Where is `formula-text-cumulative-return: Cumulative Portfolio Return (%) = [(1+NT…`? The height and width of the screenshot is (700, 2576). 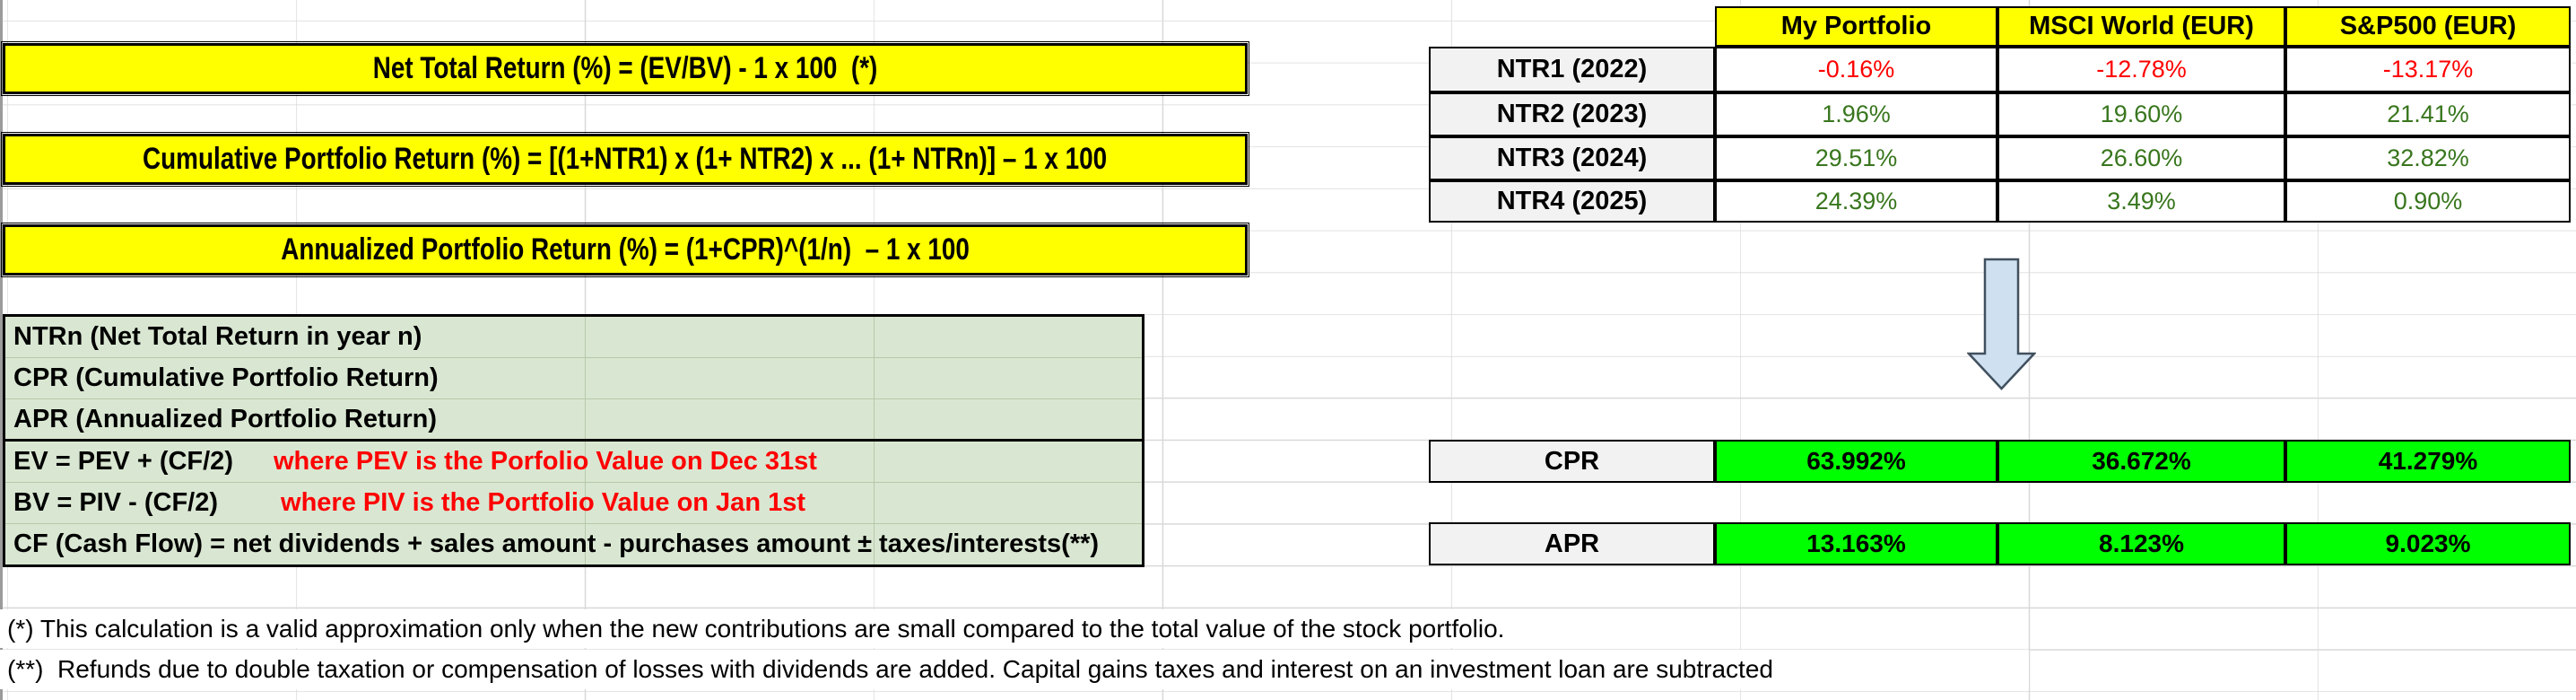 formula-text-cumulative-return: Cumulative Portfolio Return (%) = [(1+NT… is located at coordinates (625, 159).